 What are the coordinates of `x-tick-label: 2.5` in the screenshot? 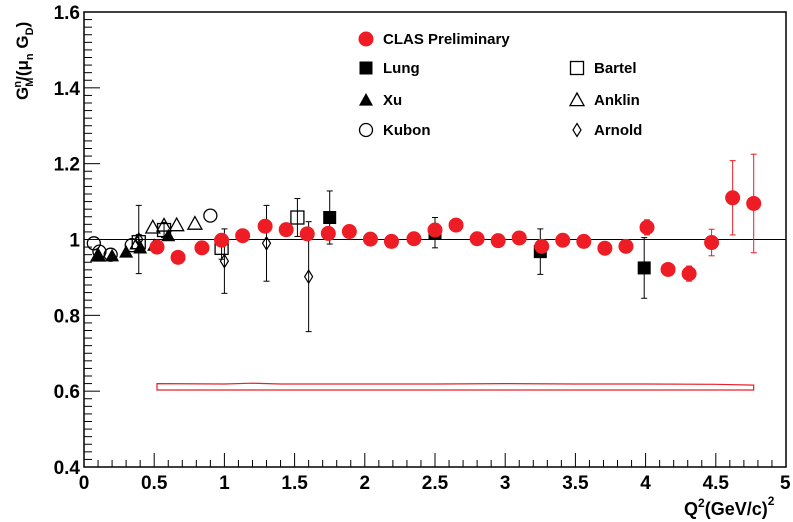 It's located at (435, 483).